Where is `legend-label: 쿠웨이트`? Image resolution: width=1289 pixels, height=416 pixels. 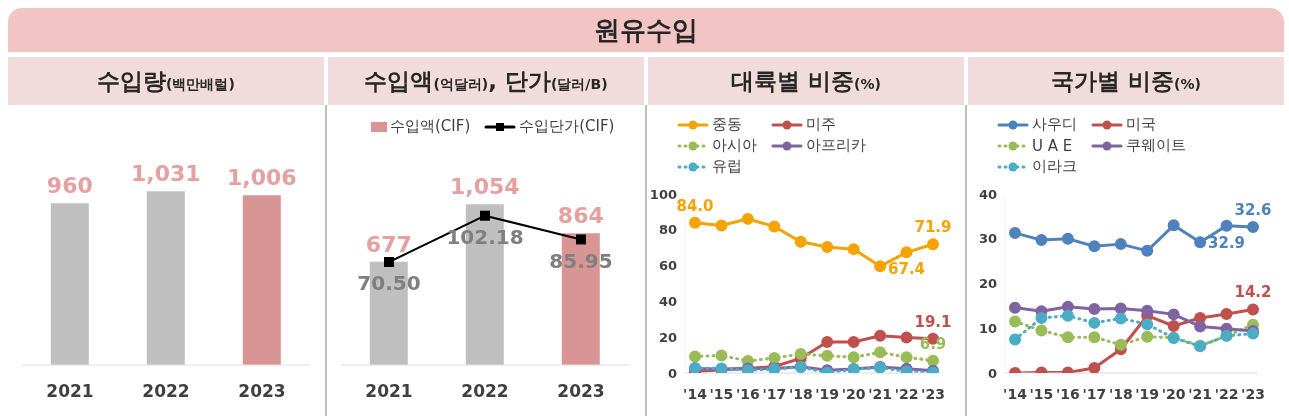 legend-label: 쿠웨이트 is located at coordinates (1156, 145).